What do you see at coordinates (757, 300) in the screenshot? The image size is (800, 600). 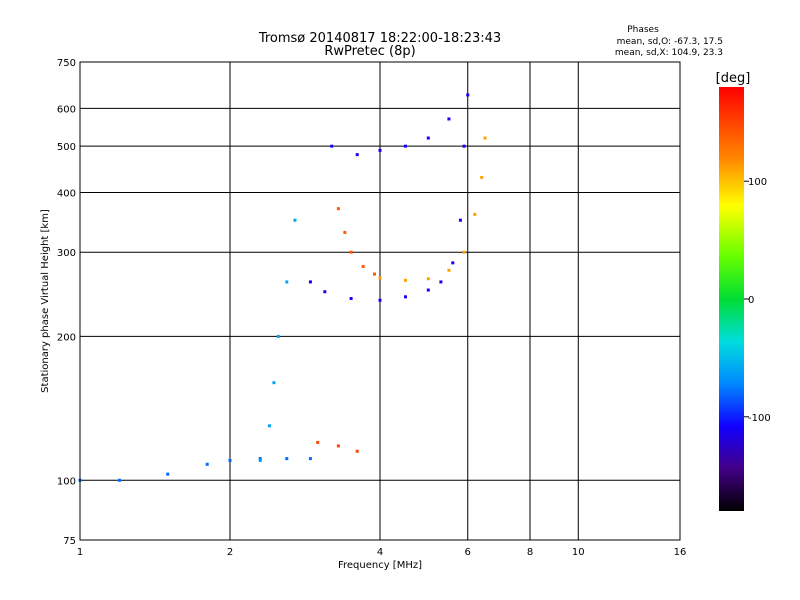 I see `colorbar-ticks: 100 0 -100` at bounding box center [757, 300].